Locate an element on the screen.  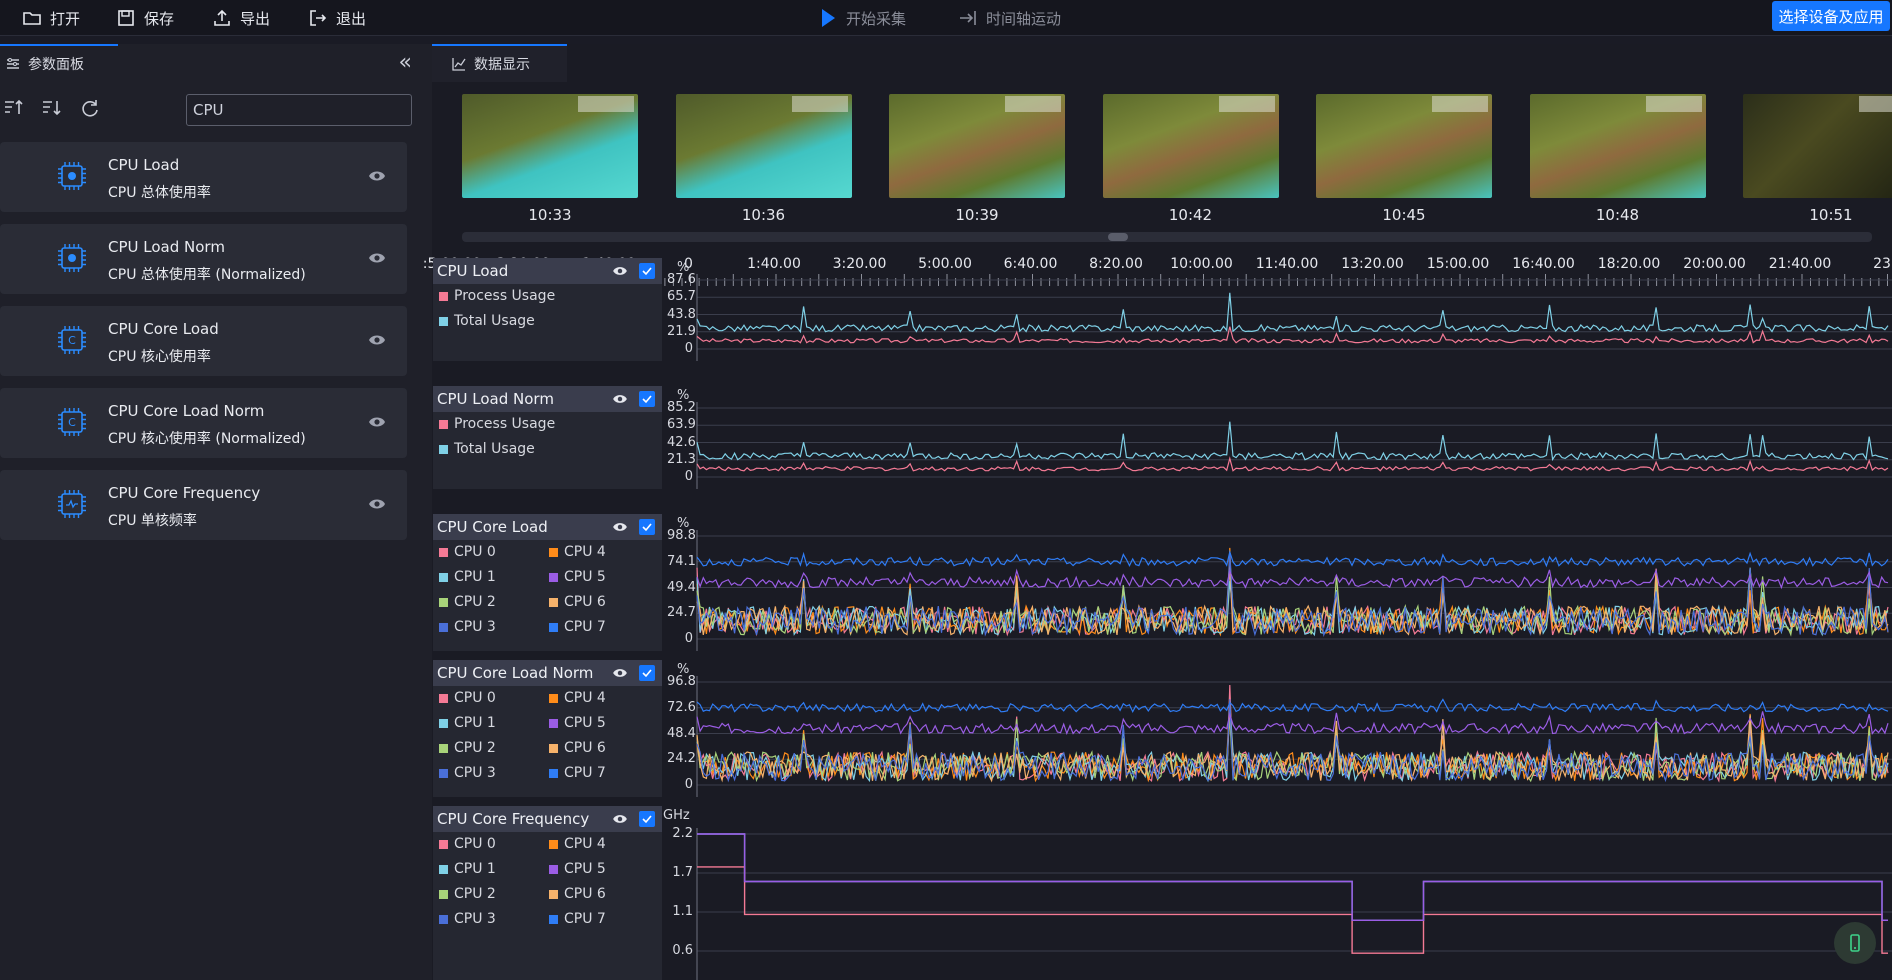
data-display-tab: 数据显示 is located at coordinates (499, 63).